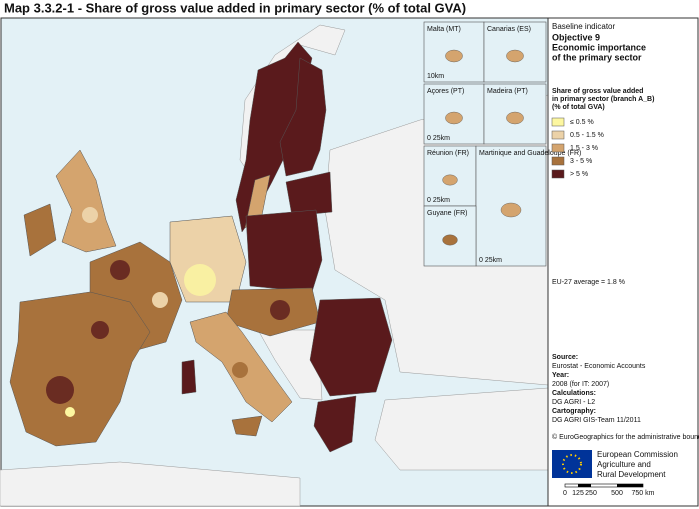 This screenshot has height=509, width=699. I want to click on logo-text: Agriculture and, so click(624, 464).